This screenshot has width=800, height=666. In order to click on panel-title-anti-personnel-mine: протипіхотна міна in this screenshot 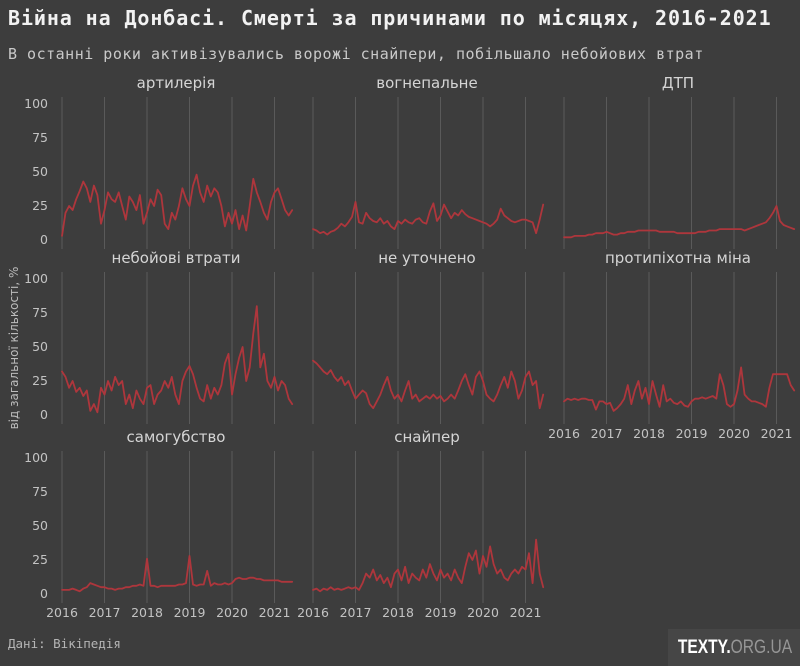, I will do `click(677, 258)`.